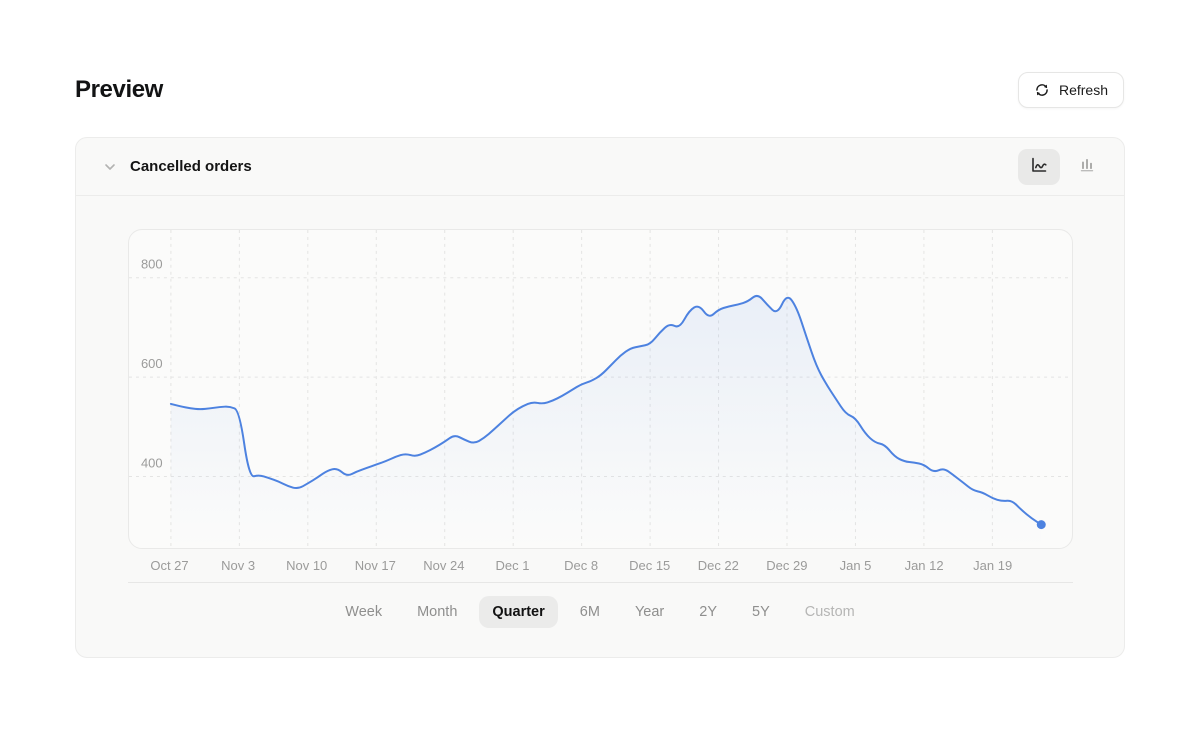 Image resolution: width=1200 pixels, height=736 pixels. Describe the element at coordinates (993, 565) in the screenshot. I see `x-tick-label: Jan 19` at that location.